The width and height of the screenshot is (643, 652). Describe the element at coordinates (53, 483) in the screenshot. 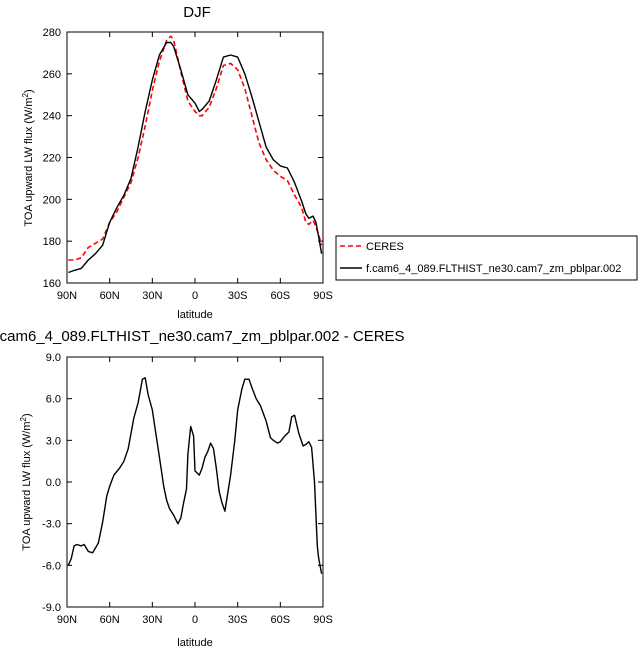

I see `bottom-y-tick-label: 0.0` at that location.